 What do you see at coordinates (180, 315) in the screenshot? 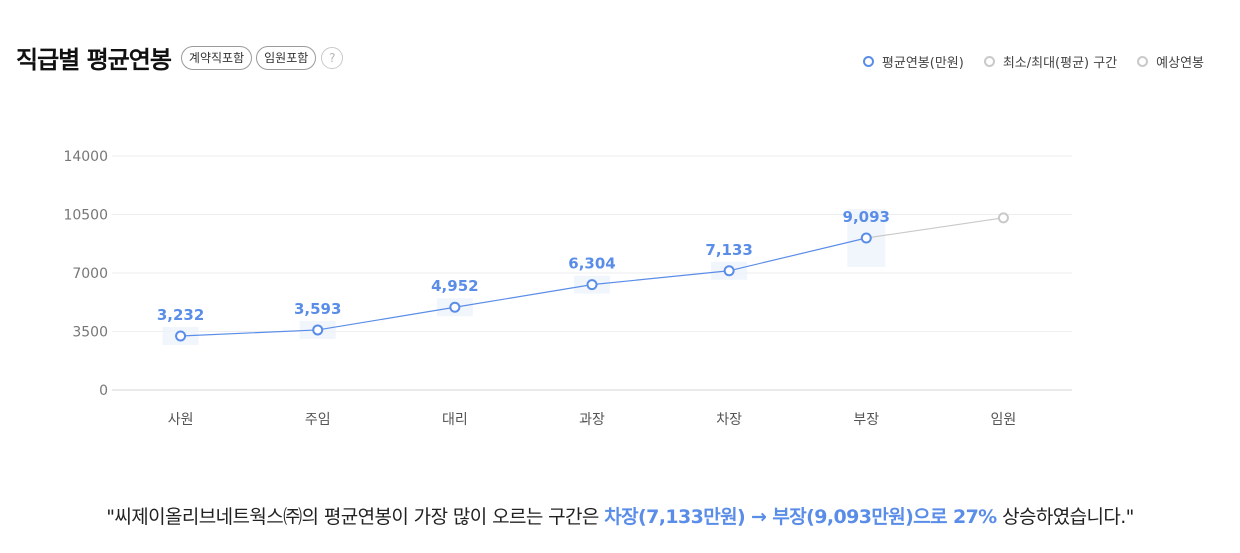
I see `data-label: 3,232` at bounding box center [180, 315].